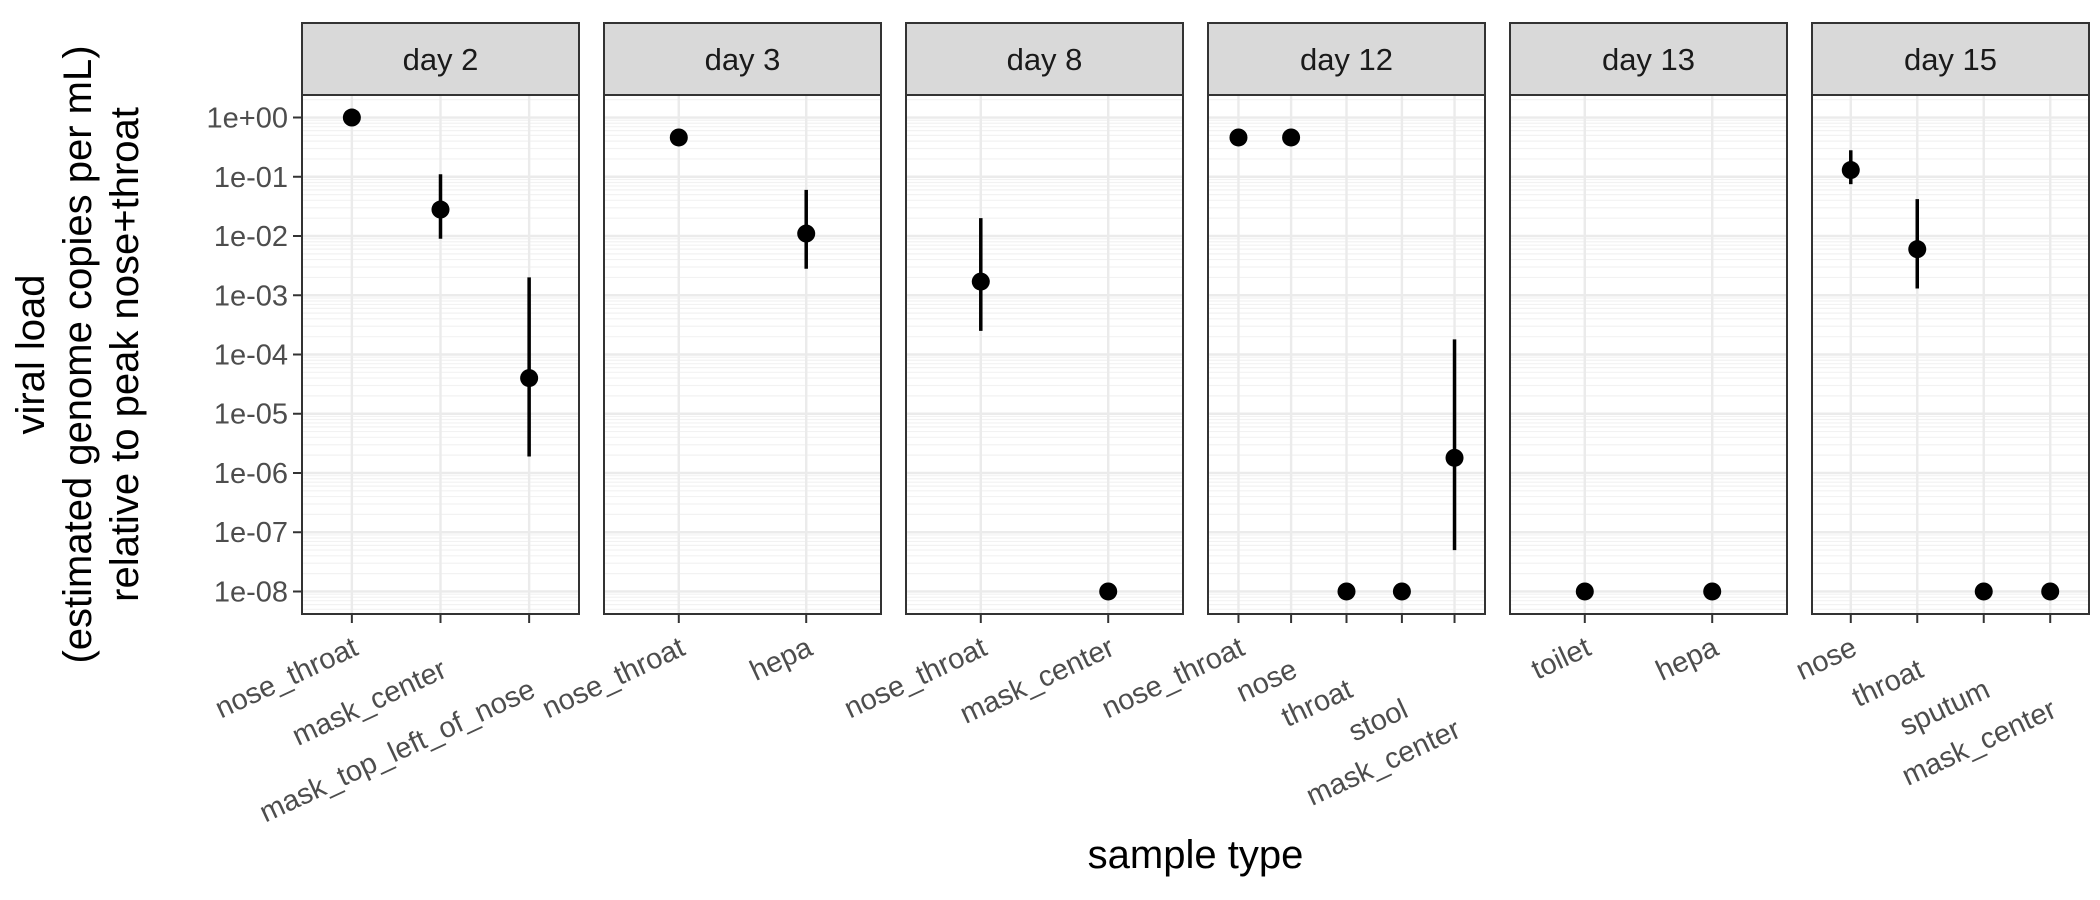  Describe the element at coordinates (1561, 658) in the screenshot. I see `x-tick-label: toilet` at that location.